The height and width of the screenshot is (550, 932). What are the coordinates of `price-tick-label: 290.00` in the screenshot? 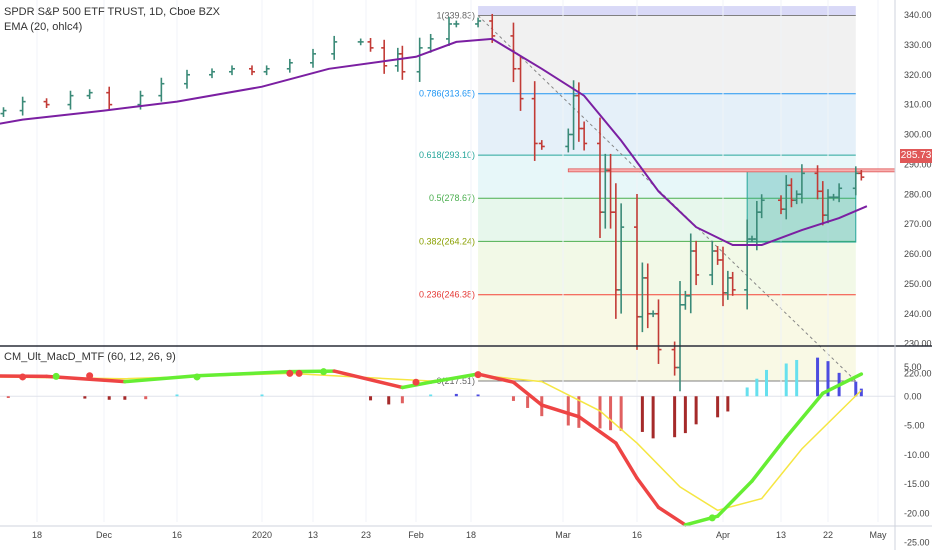 It's located at (918, 164).